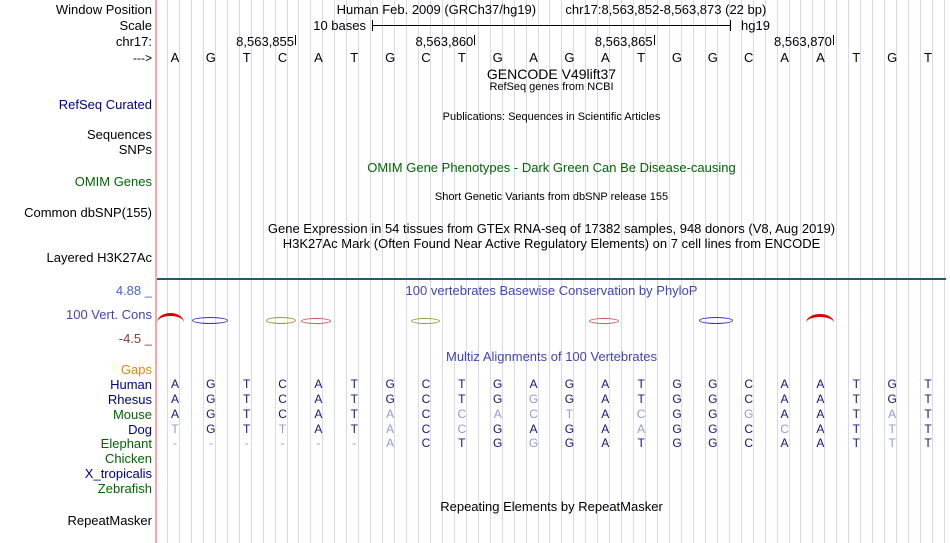  Describe the element at coordinates (88, 212) in the screenshot. I see `track-label-dbsnp: Common dbSNP(155)` at that location.